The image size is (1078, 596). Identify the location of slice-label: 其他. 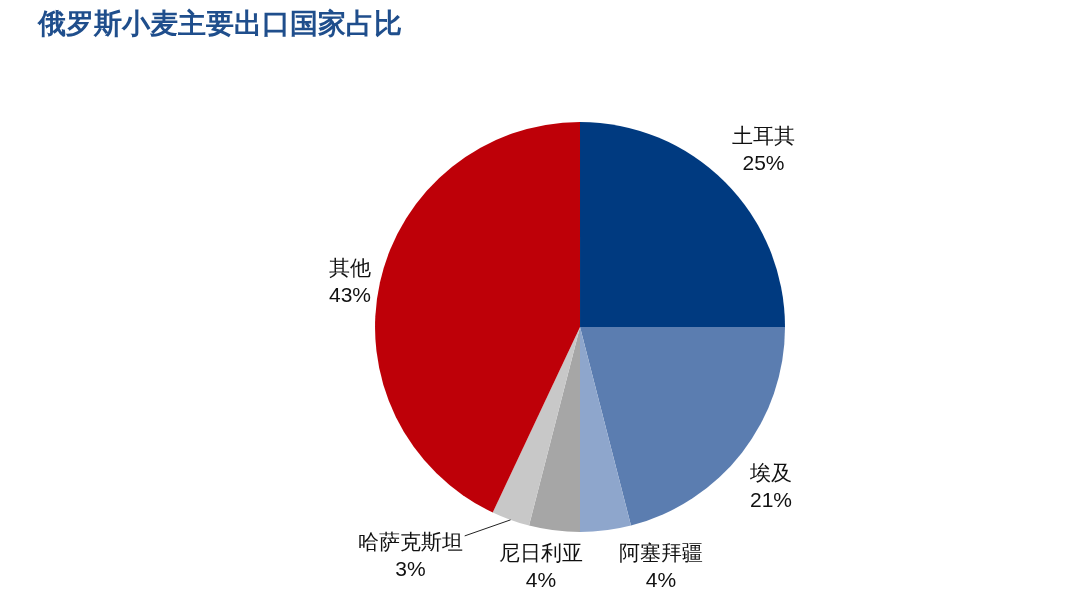
(350, 267).